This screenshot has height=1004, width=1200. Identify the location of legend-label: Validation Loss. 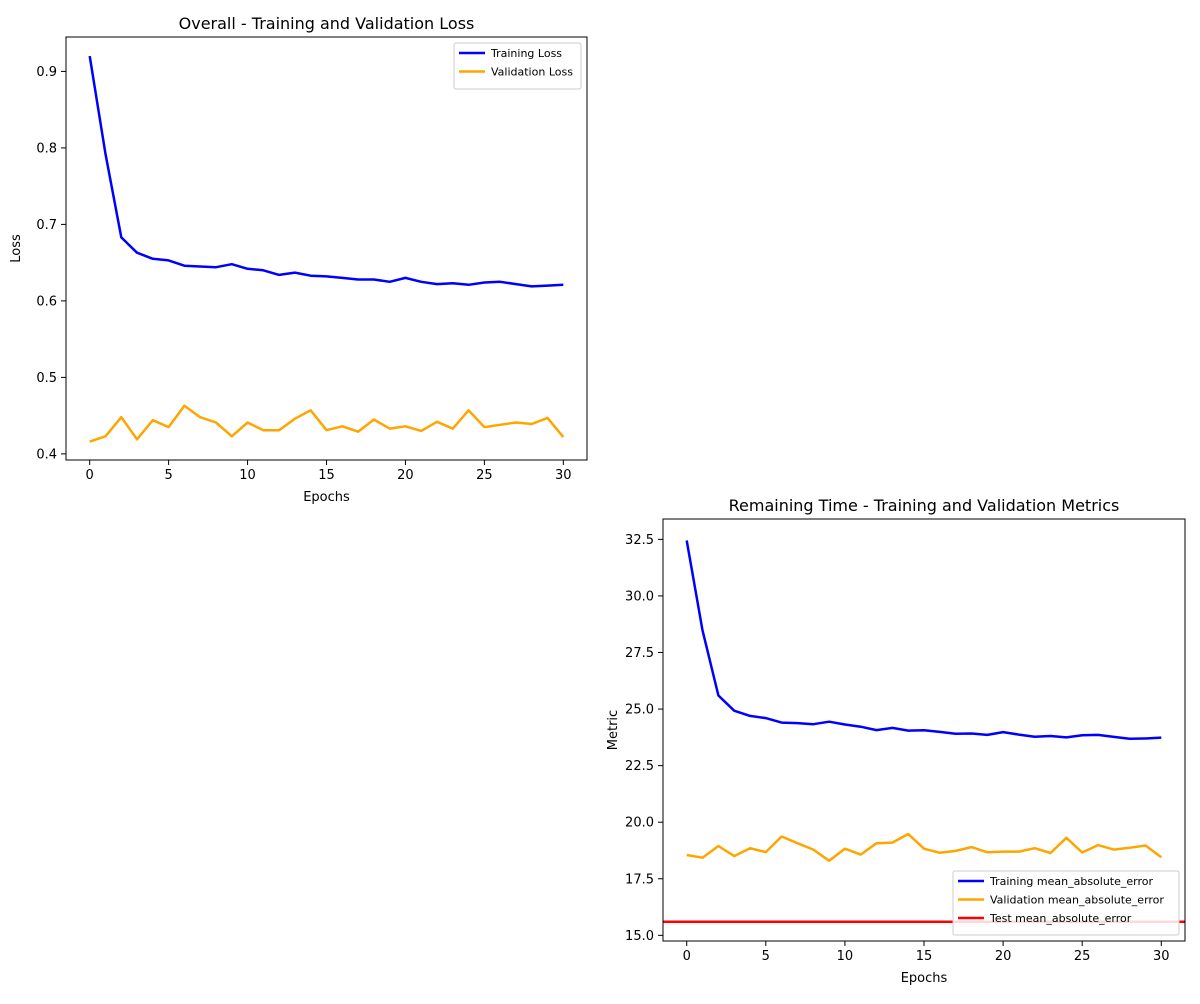
(532, 72).